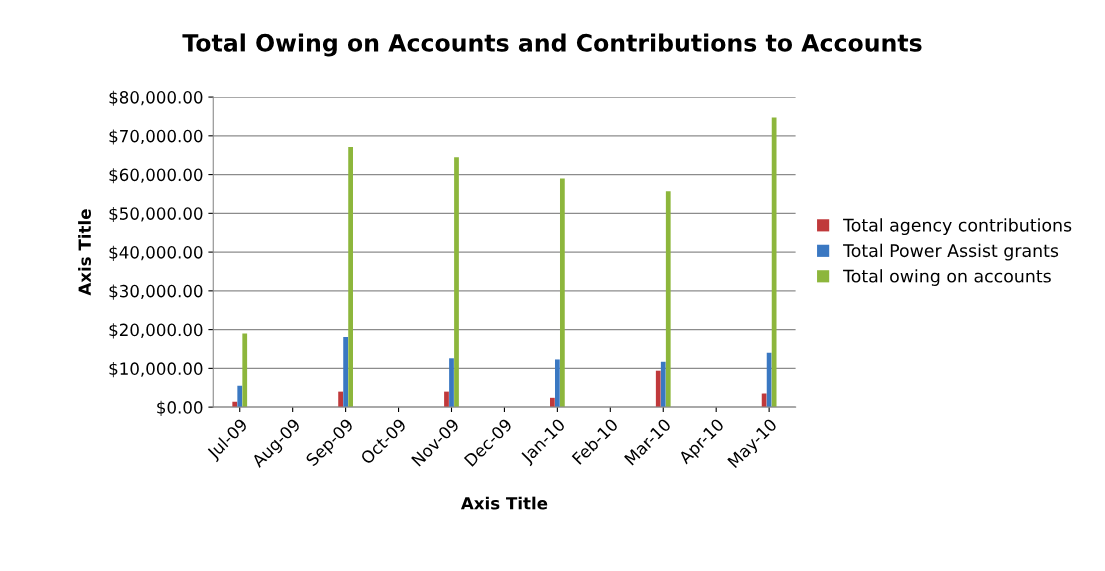  What do you see at coordinates (156, 370) in the screenshot?
I see `y-tick-label: $10,000.00` at bounding box center [156, 370].